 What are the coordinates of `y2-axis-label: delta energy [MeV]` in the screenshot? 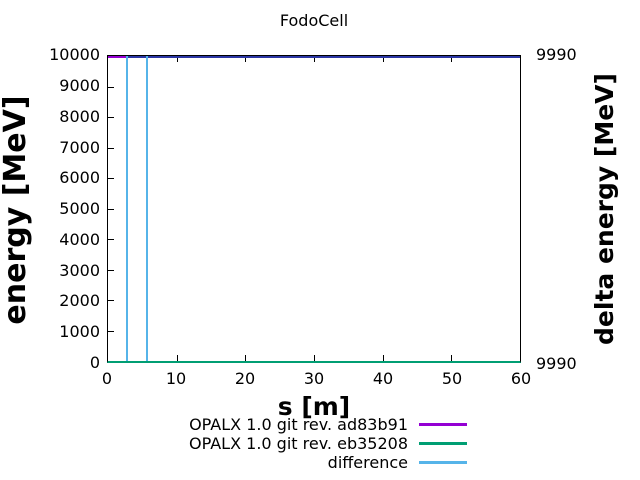 It's located at (604, 209).